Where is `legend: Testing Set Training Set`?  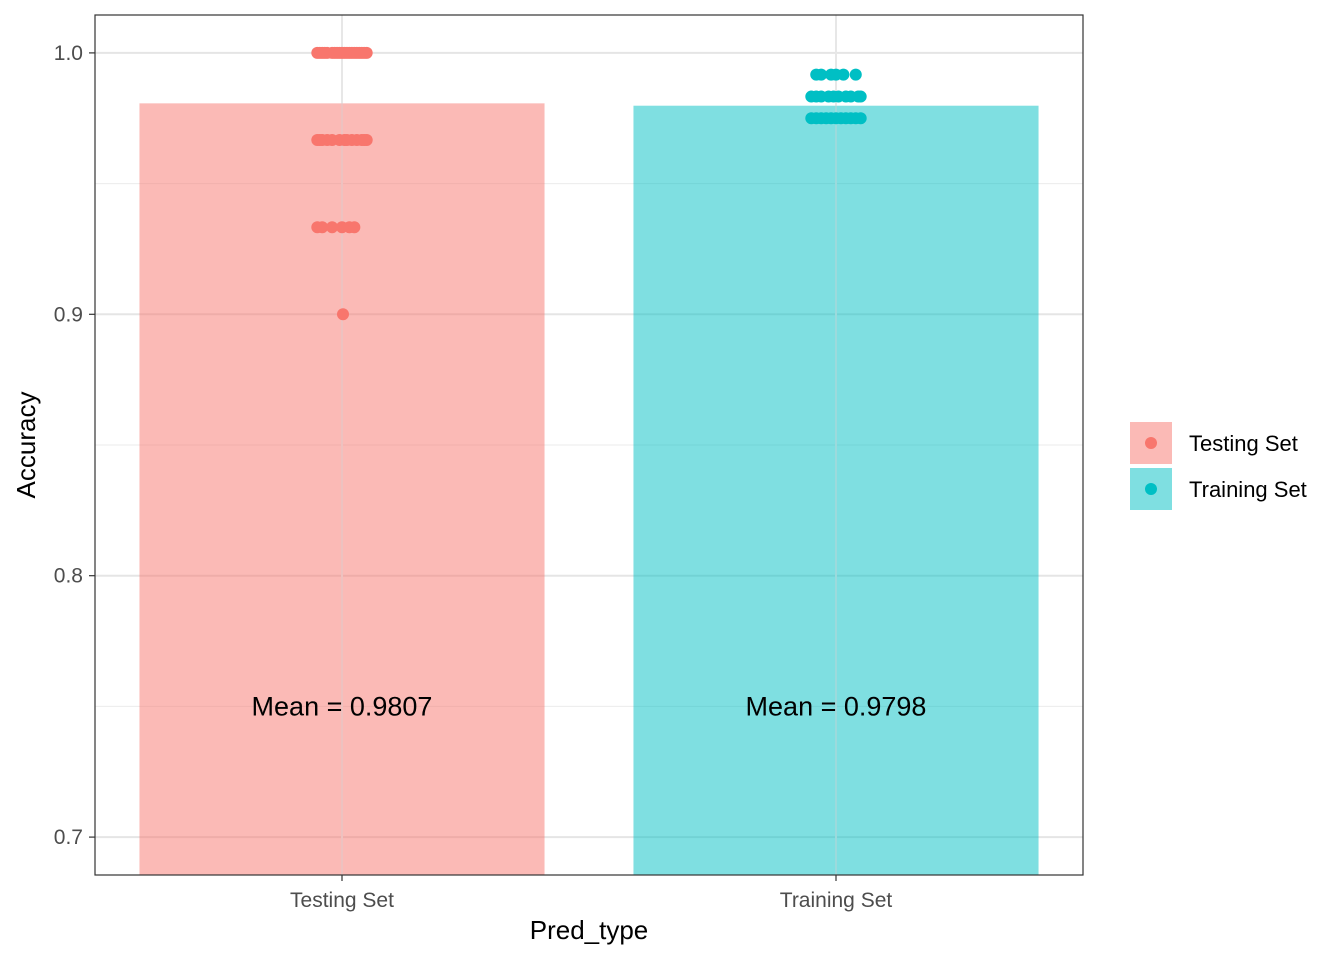
legend: Testing Set Training Set is located at coordinates (1218, 466).